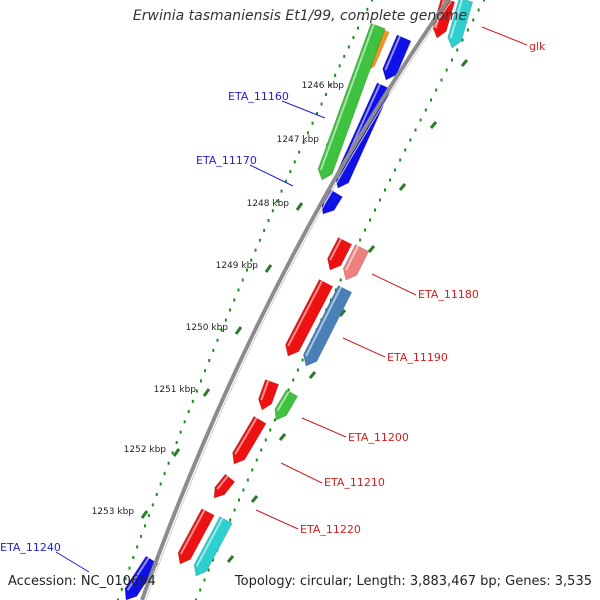 Image resolution: width=600 pixels, height=600 pixels. What do you see at coordinates (298, 140) in the screenshot?
I see `kbp-tick-label: 1247 kbp` at bounding box center [298, 140].